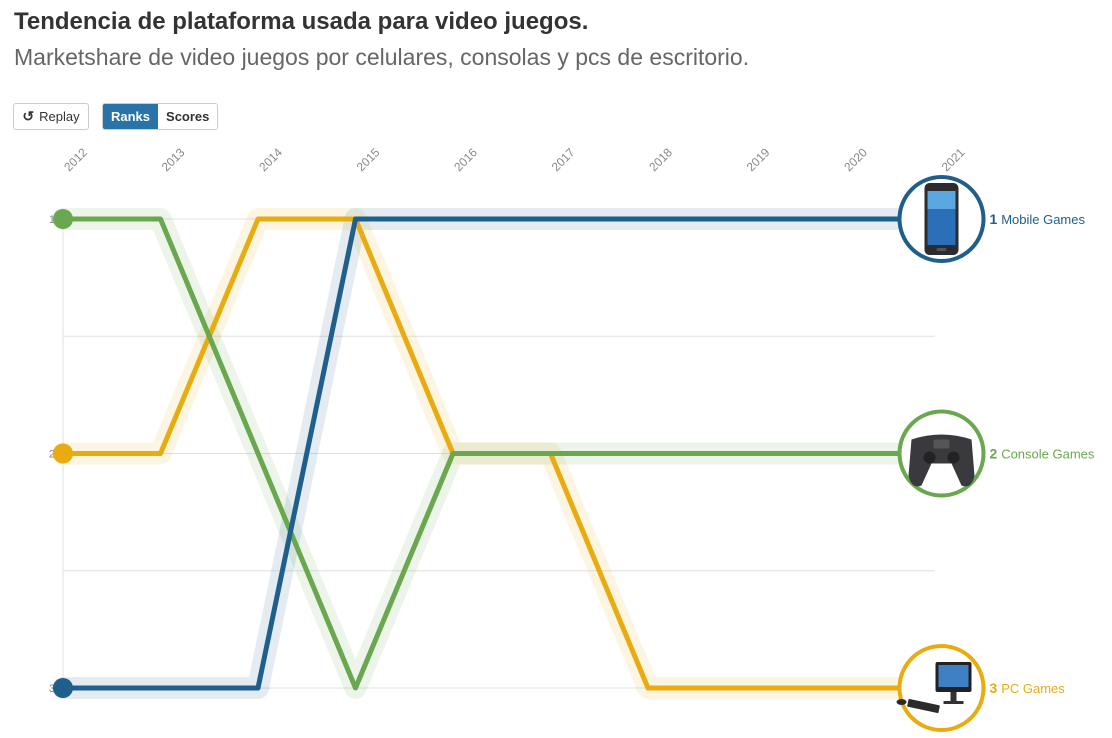  What do you see at coordinates (996, 219) in the screenshot?
I see `series-rank: 1` at bounding box center [996, 219].